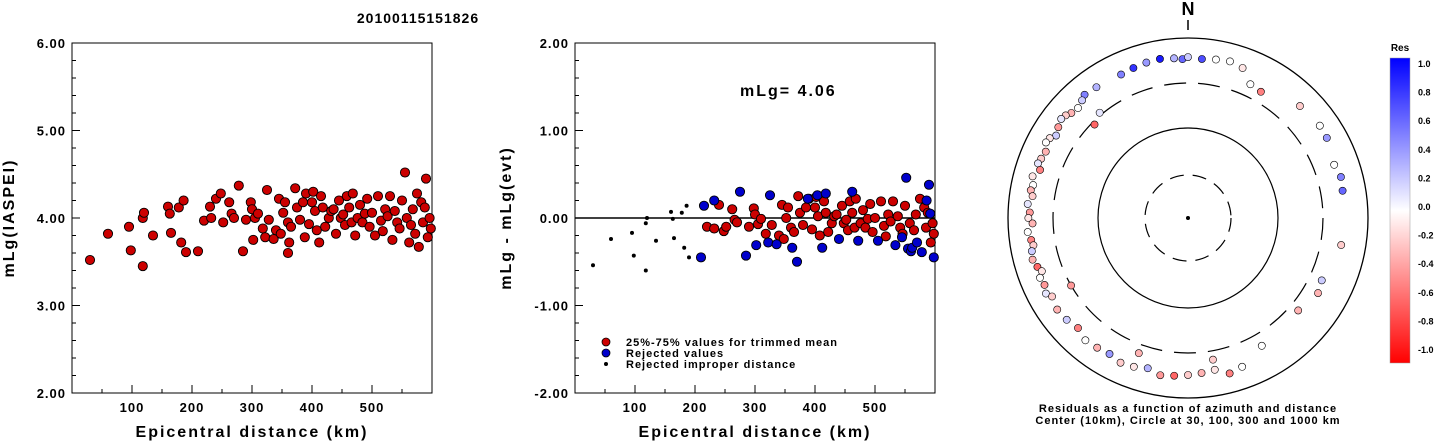  I want to click on p2-x-tick-label: 200, so click(695, 407).